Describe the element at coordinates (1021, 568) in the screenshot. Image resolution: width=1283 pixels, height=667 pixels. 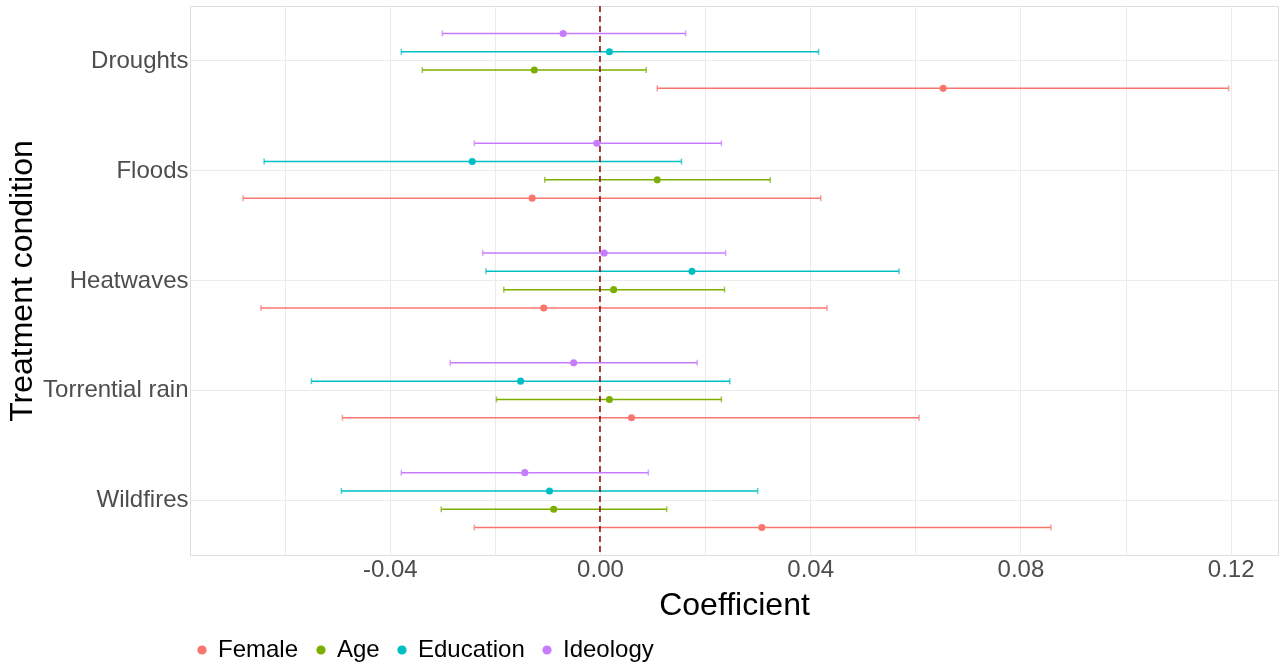
I see `x-tick-label: 0.08` at that location.